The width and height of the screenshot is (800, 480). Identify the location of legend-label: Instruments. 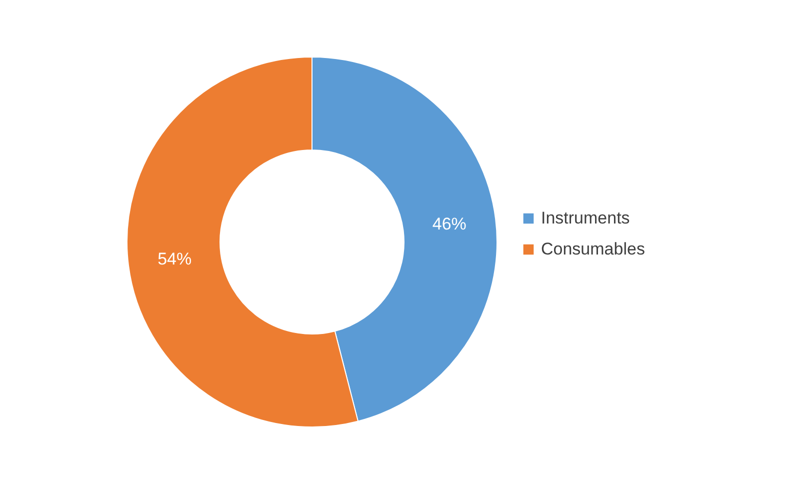
(585, 218).